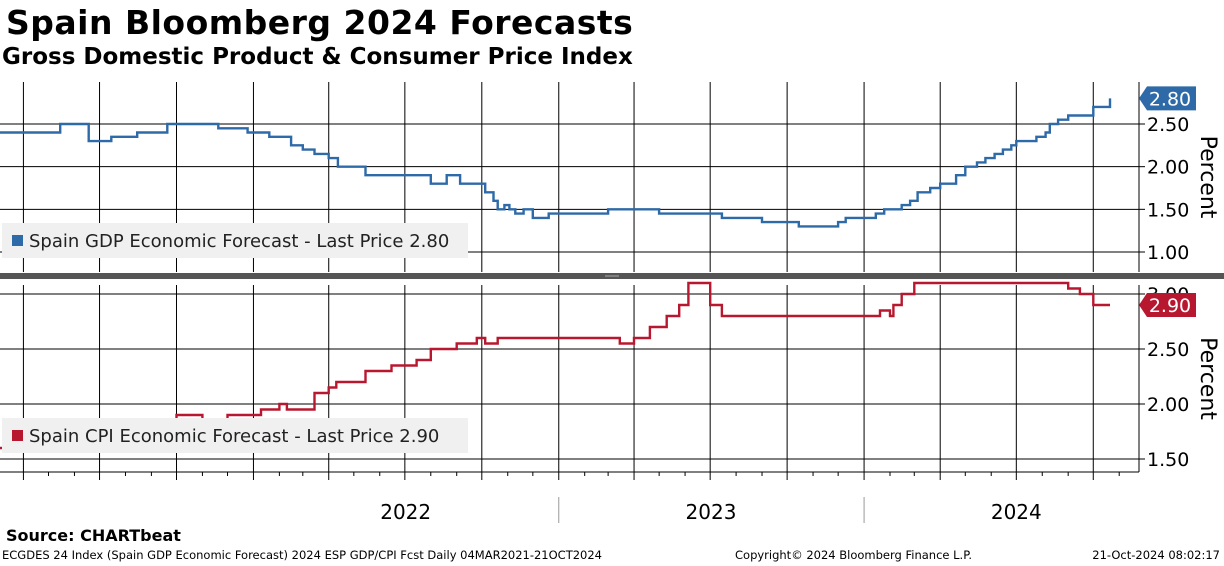  I want to click on cpi-last-value-label: 2.90, so click(1170, 306).